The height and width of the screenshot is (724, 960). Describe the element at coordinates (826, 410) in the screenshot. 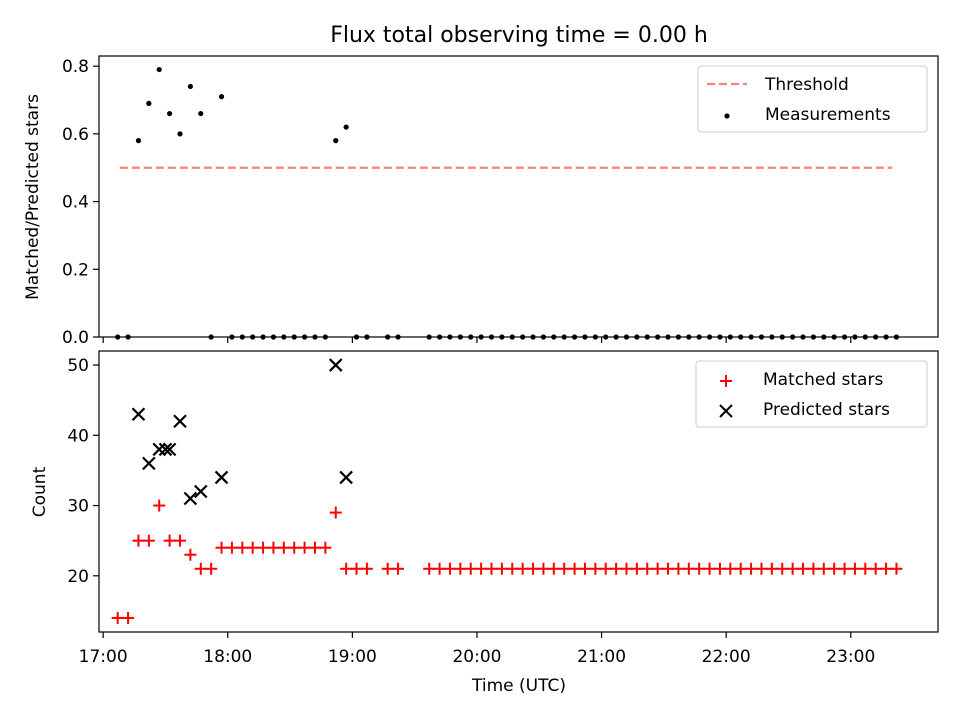

I see `legend-predicted-label: Predicted stars` at that location.